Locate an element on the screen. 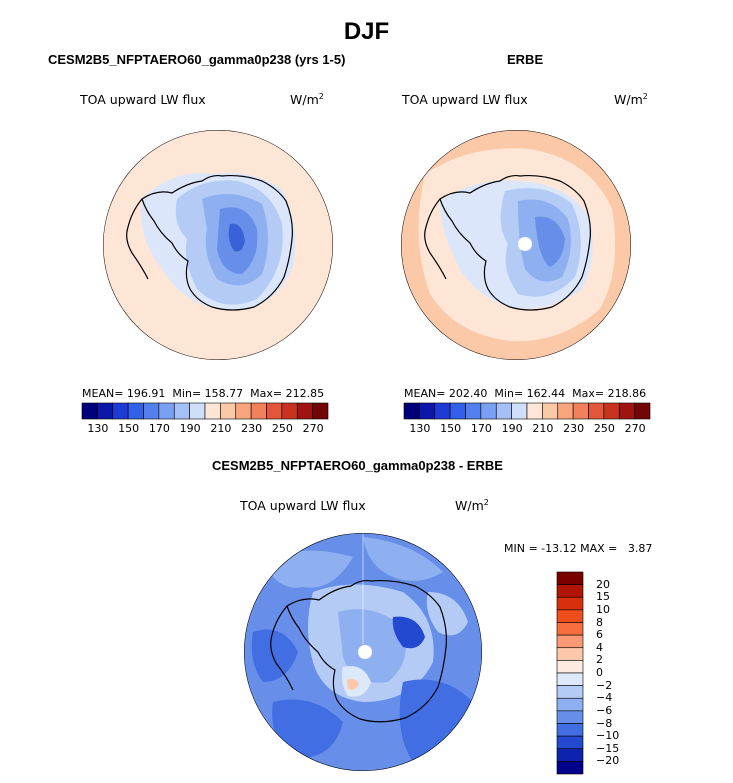 The height and width of the screenshot is (783, 733). panel1-peninsula-coast is located at coordinates (137, 239).